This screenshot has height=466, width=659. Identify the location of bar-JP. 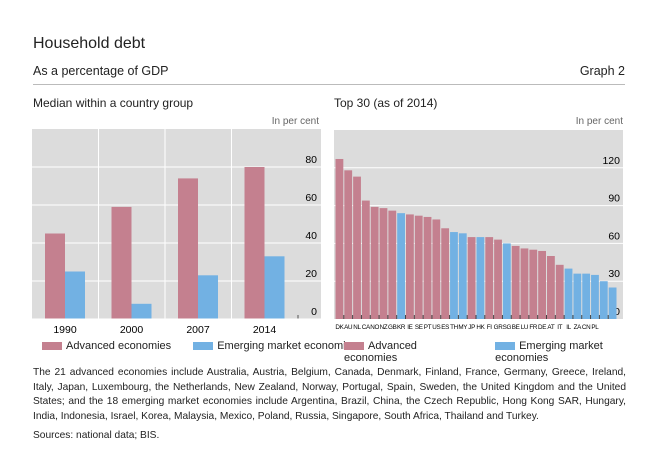
(471, 278).